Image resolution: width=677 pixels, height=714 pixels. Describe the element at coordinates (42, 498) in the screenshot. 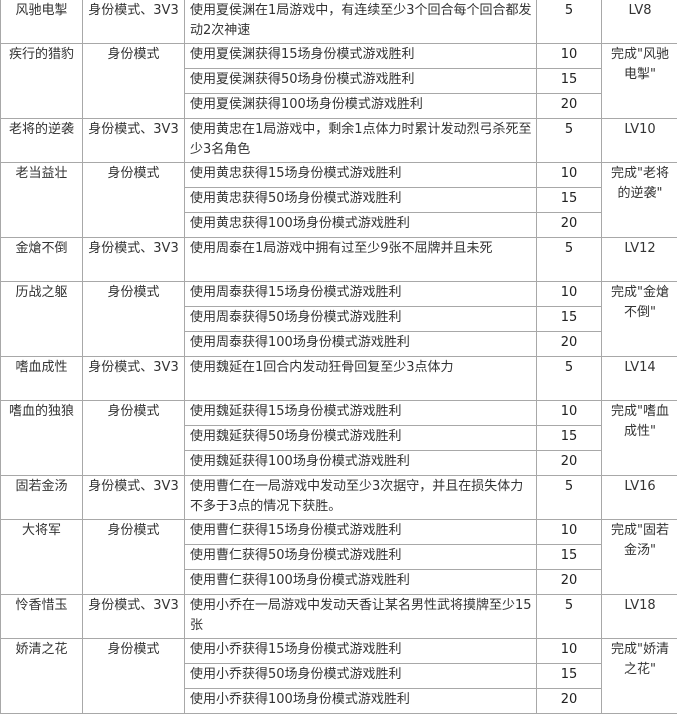

I see `achievement-name: 固若金汤` at that location.